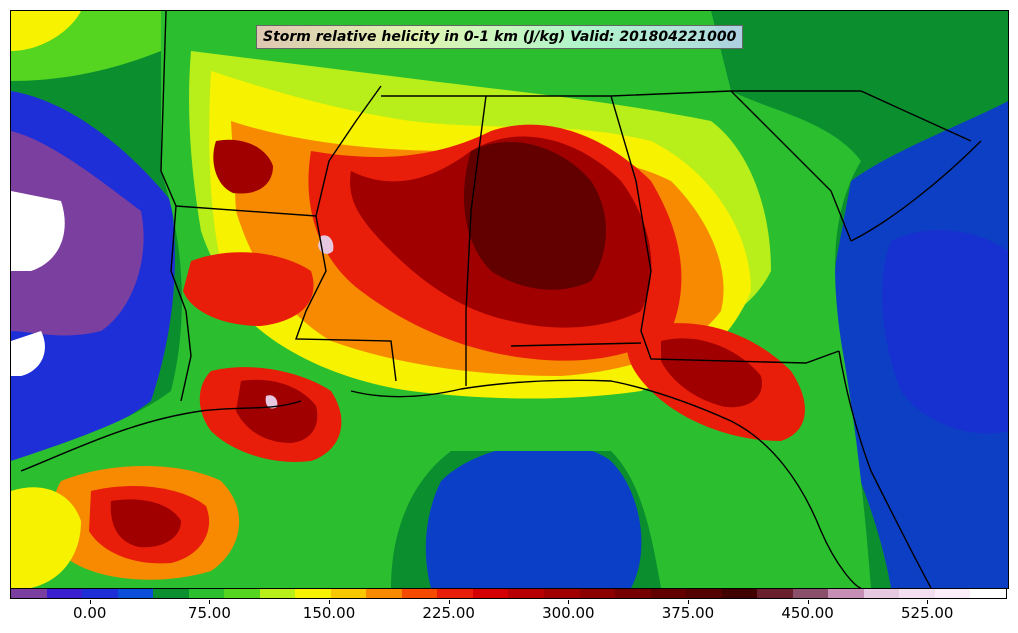 Image resolution: width=1018 pixels, height=633 pixels. Describe the element at coordinates (329, 613) in the screenshot. I see `colorbar-tick-label: 150.00` at that location.